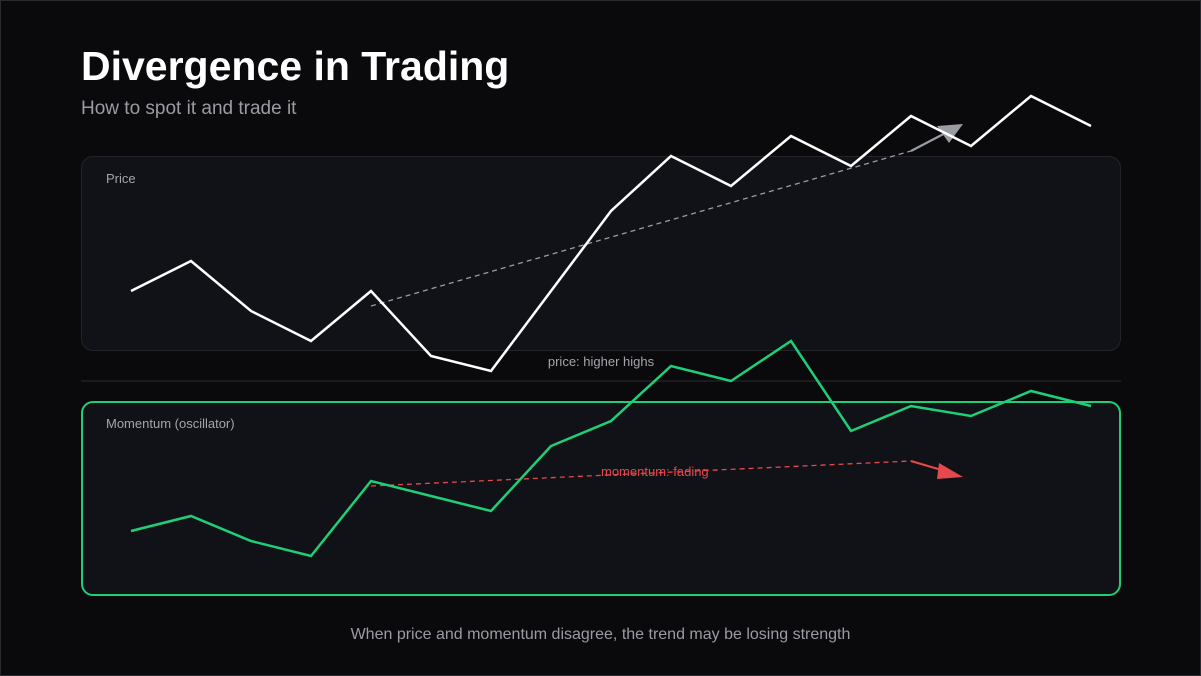 The width and height of the screenshot is (1201, 676). I want to click on price-panel-label: Price, so click(121, 178).